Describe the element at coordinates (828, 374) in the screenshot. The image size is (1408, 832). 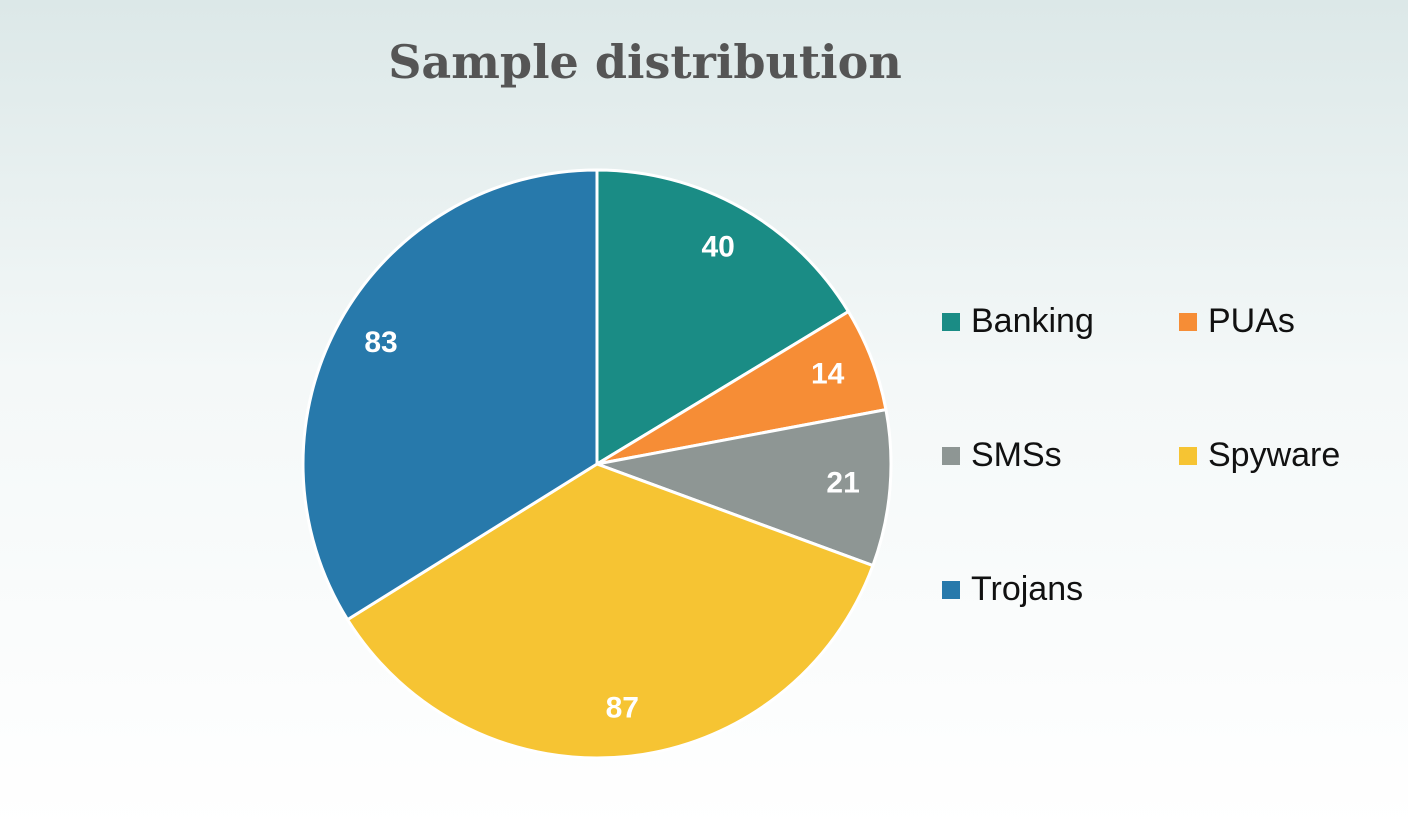
I see `value-label: 14` at that location.